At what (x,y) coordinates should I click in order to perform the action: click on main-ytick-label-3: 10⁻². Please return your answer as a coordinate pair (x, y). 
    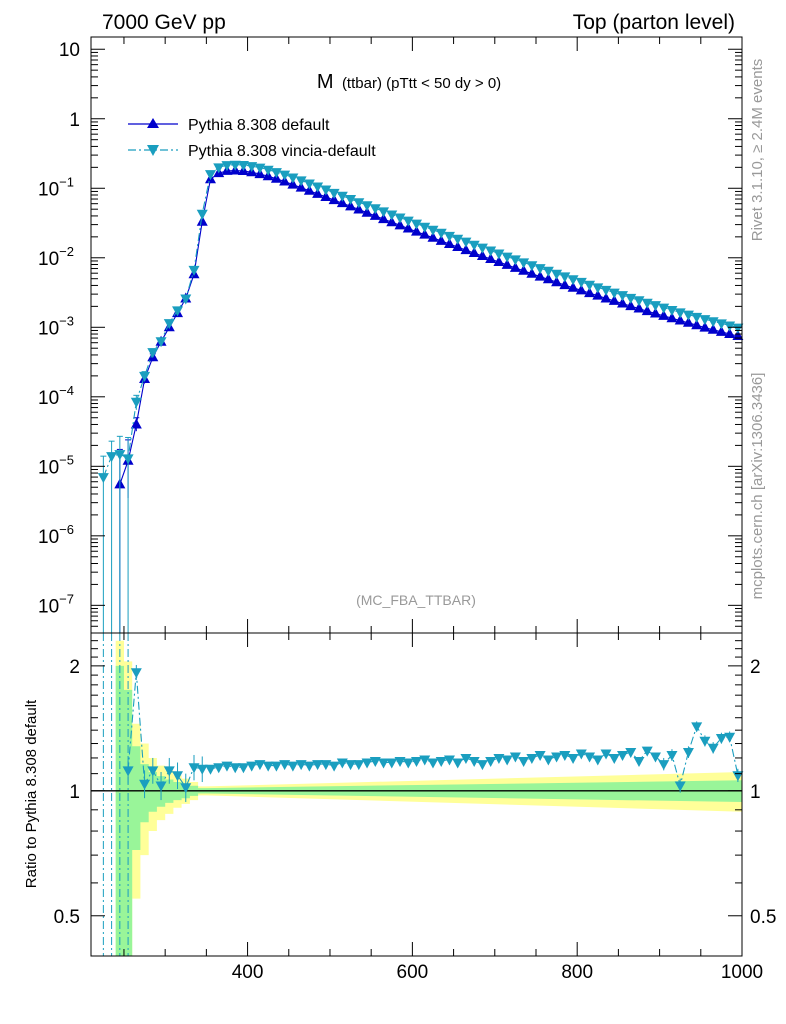
    Looking at the image, I should click on (56, 257).